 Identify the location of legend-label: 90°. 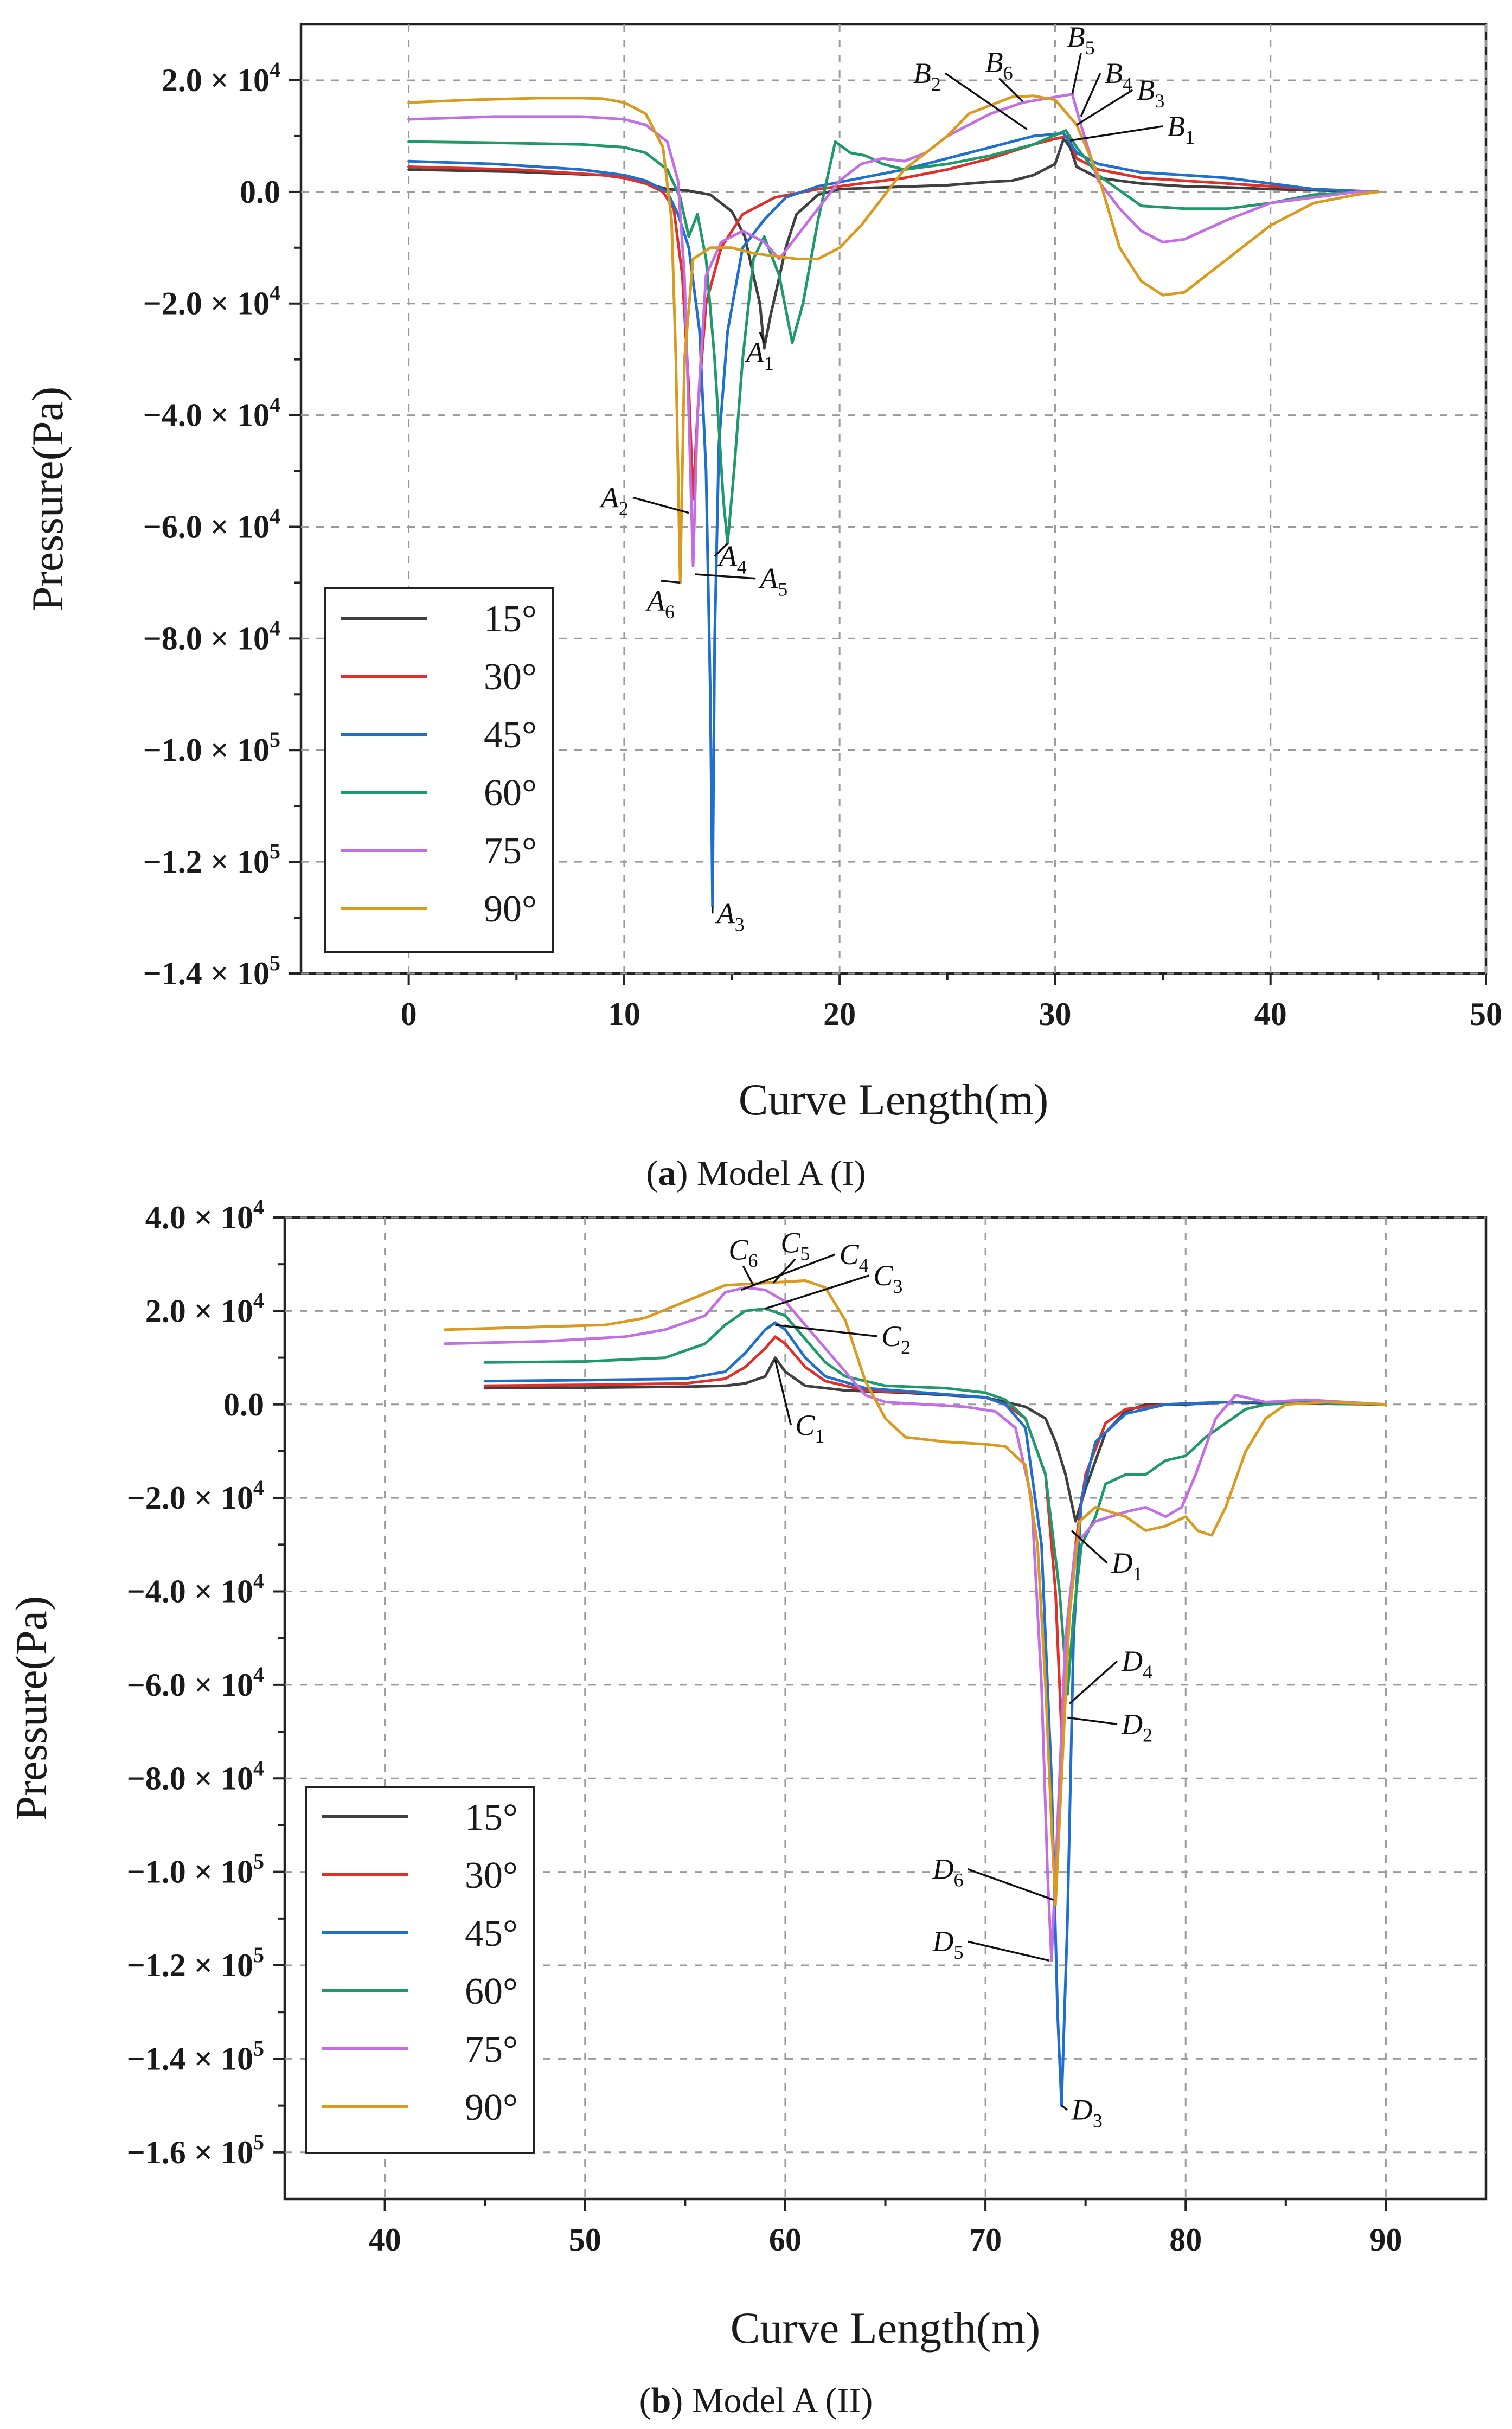
(492, 2108).